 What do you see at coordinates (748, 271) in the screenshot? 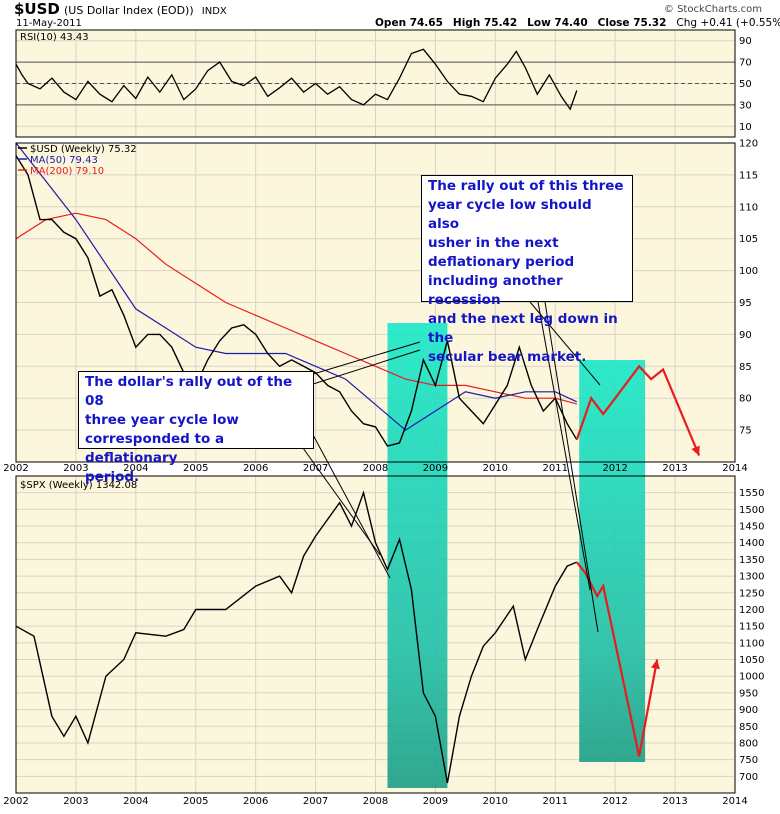
I see `ytick-label-usd: 100` at bounding box center [748, 271].